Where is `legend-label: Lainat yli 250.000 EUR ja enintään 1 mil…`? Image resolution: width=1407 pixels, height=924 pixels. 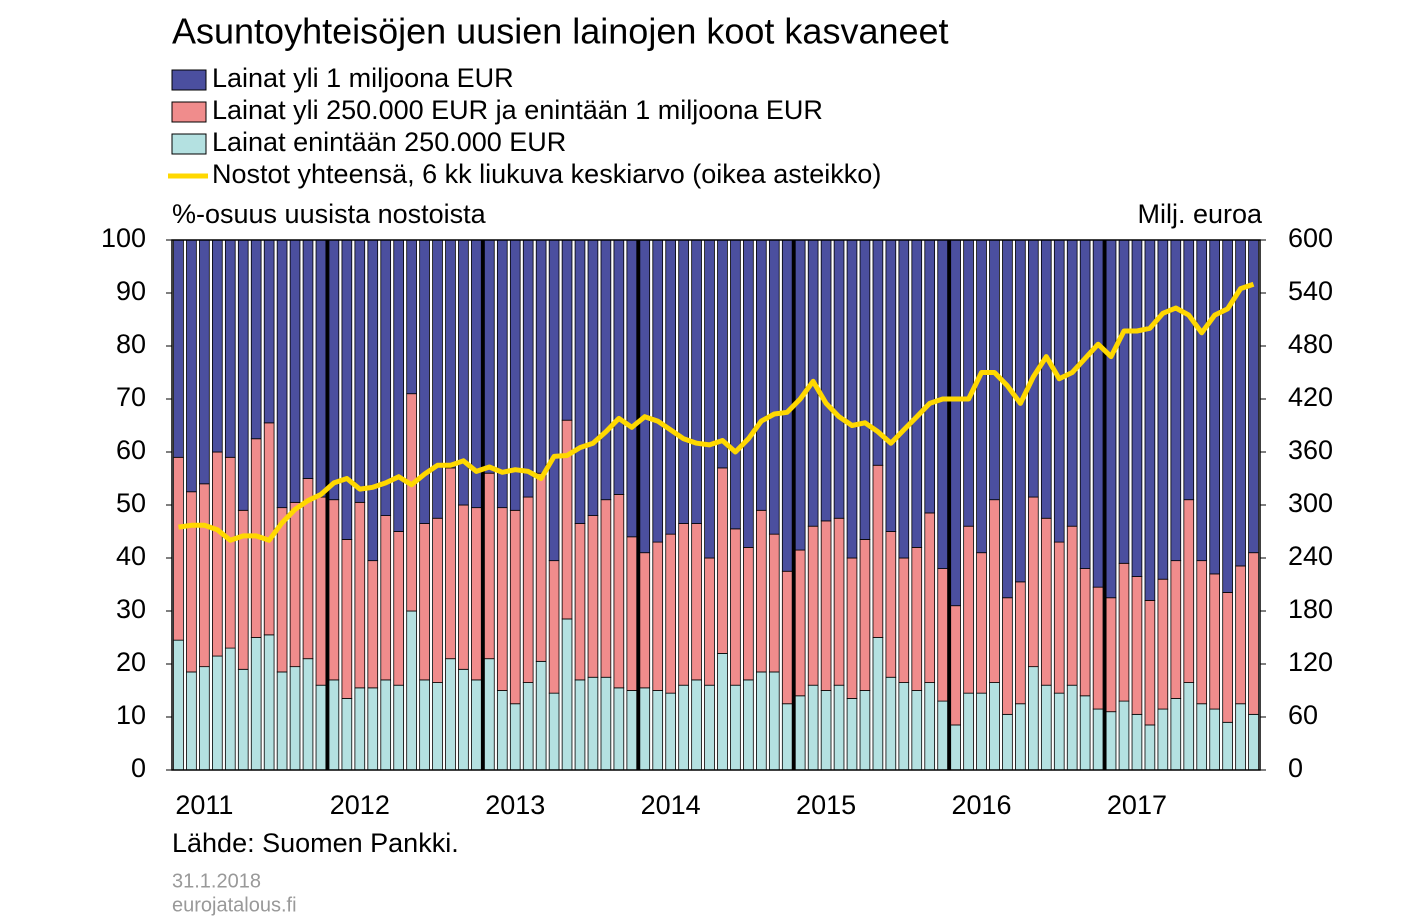
legend-label: Lainat yli 250.000 EUR ja enintään 1 mil… is located at coordinates (517, 110).